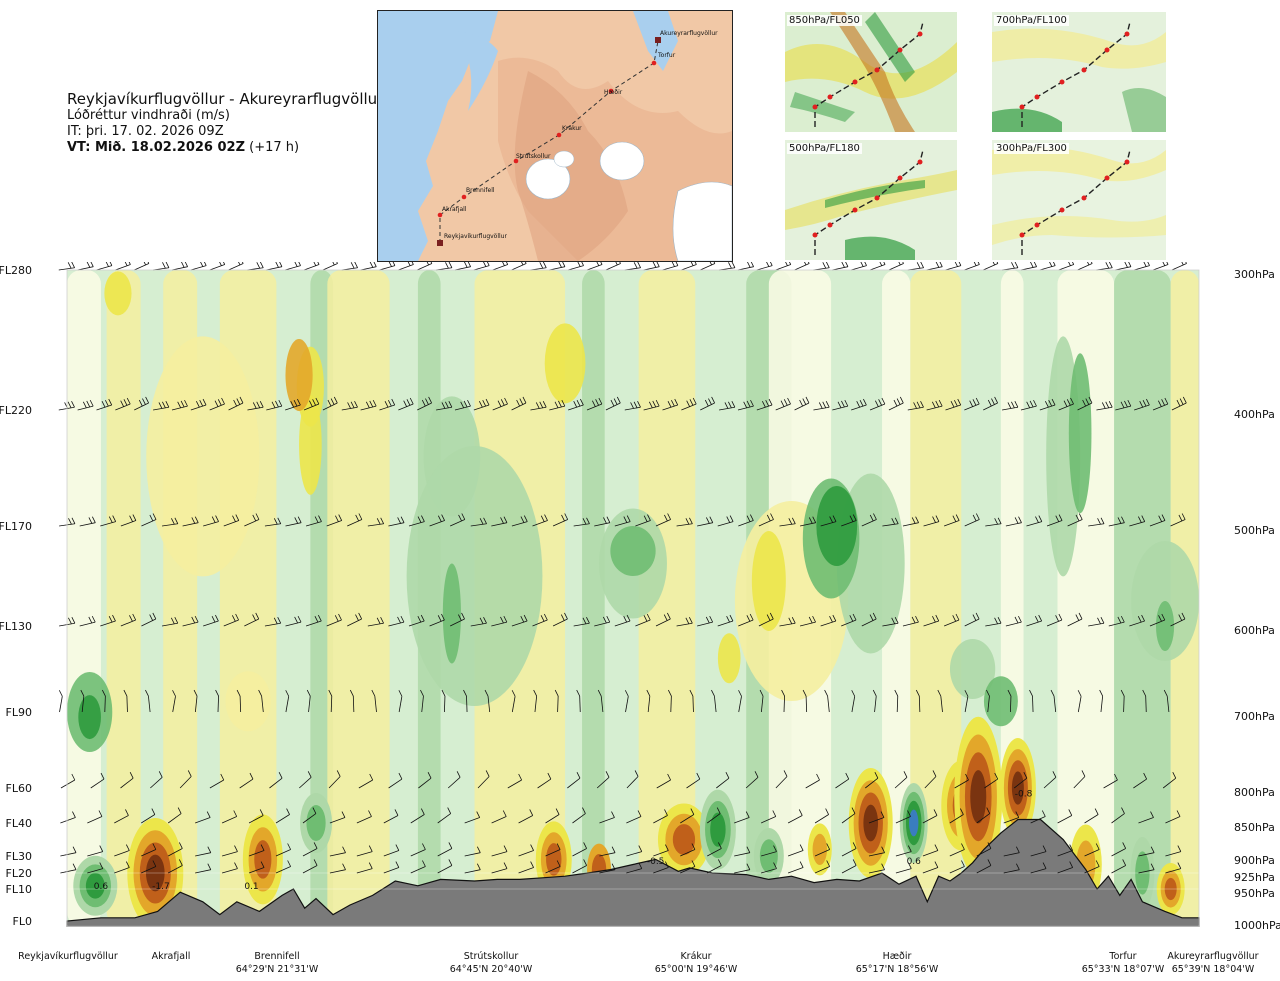  I want to click on flight-level-tick: FL130, so click(16, 626).